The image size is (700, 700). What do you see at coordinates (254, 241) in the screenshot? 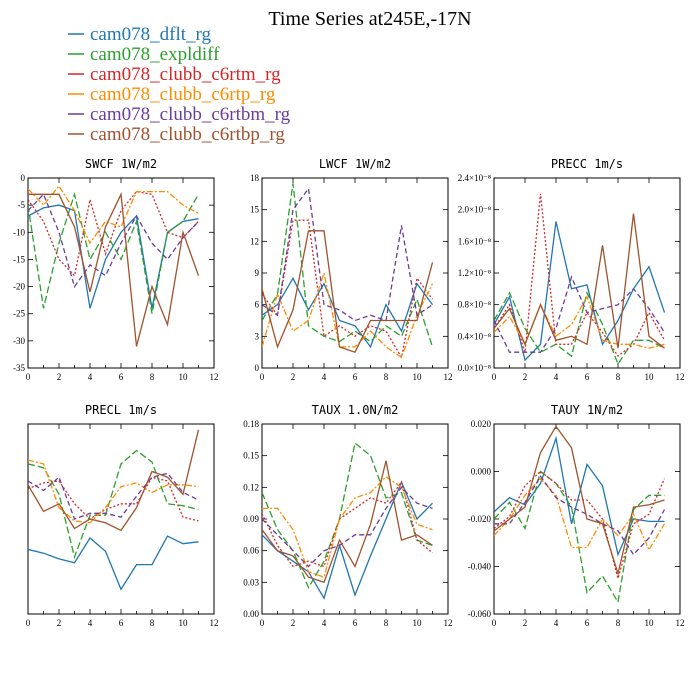
I see `y-tick-label: 12` at bounding box center [254, 241].